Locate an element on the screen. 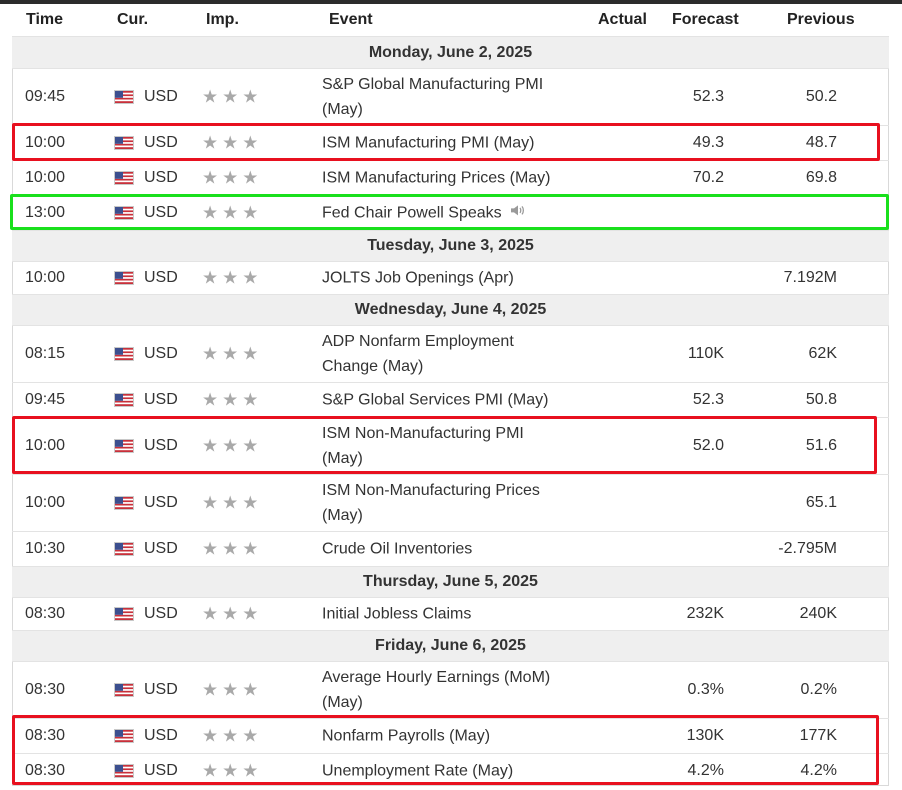 Image resolution: width=902 pixels, height=790 pixels. event-name: Fed Chair Powell Speaks is located at coordinates (444, 212).